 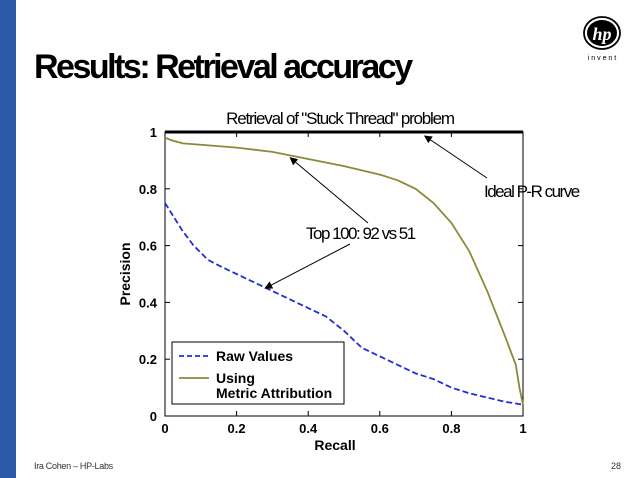 I want to click on x-tick-label: 0, so click(x=164, y=428).